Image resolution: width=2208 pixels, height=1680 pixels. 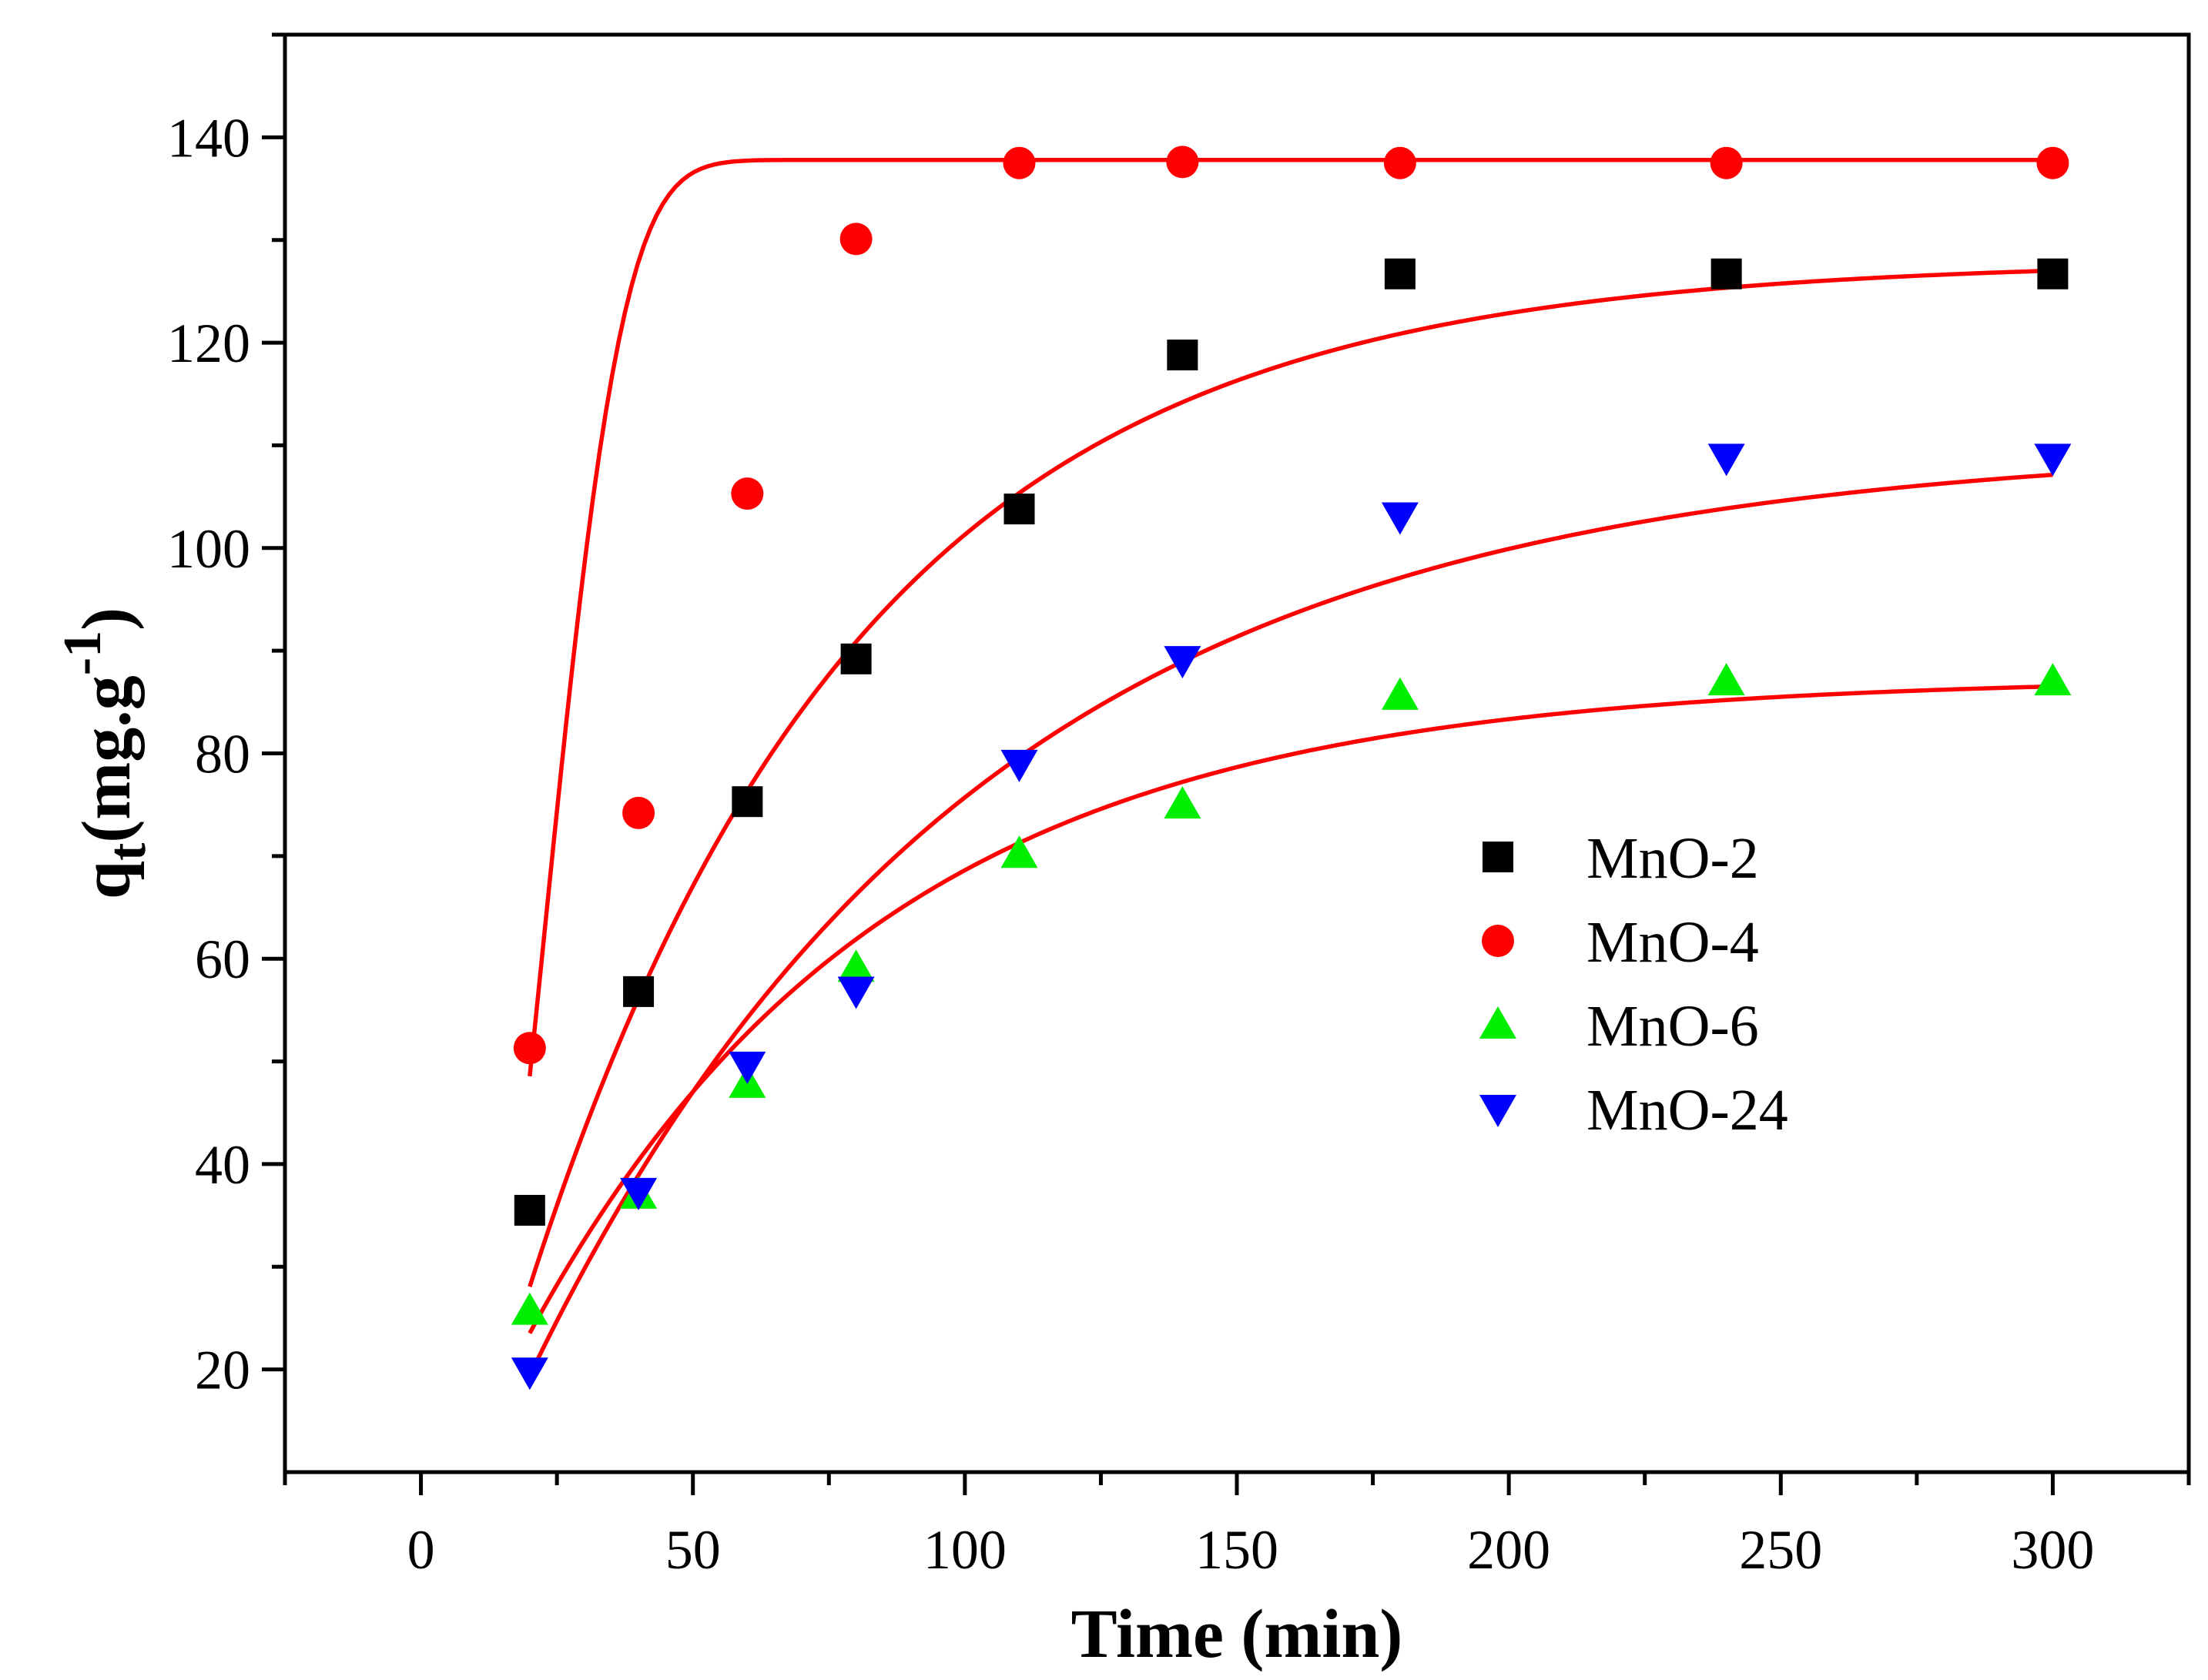 What do you see at coordinates (421, 1550) in the screenshot?
I see `x-tick-label: 0` at bounding box center [421, 1550].